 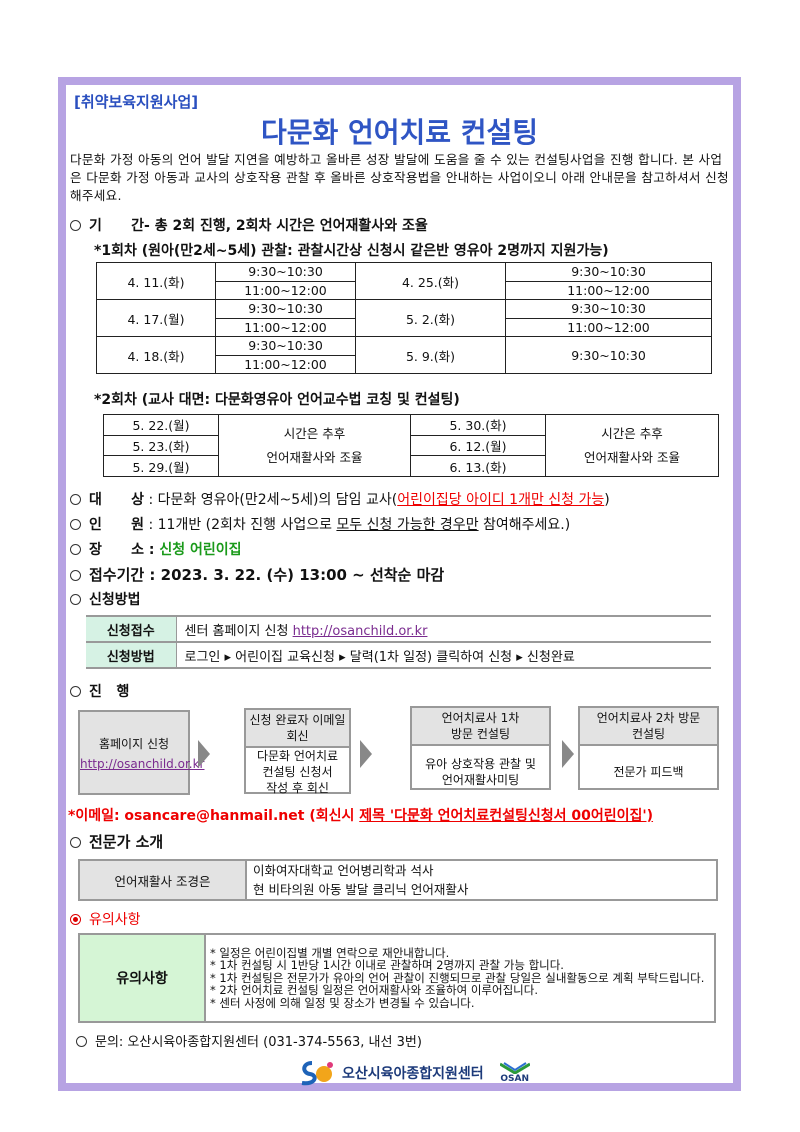 What do you see at coordinates (141, 752) in the screenshot?
I see `flow-step-1: 홈페이지 신청 http://osanchild.or.kr` at bounding box center [141, 752].